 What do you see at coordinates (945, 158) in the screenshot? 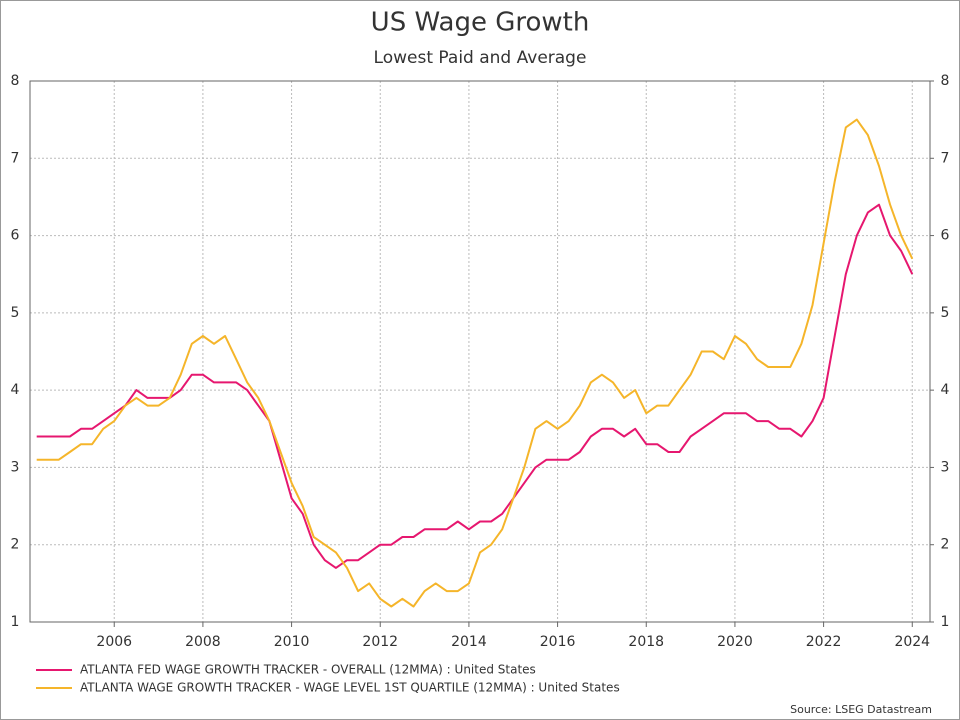
I see `y2-tick-label: 7` at bounding box center [945, 158].